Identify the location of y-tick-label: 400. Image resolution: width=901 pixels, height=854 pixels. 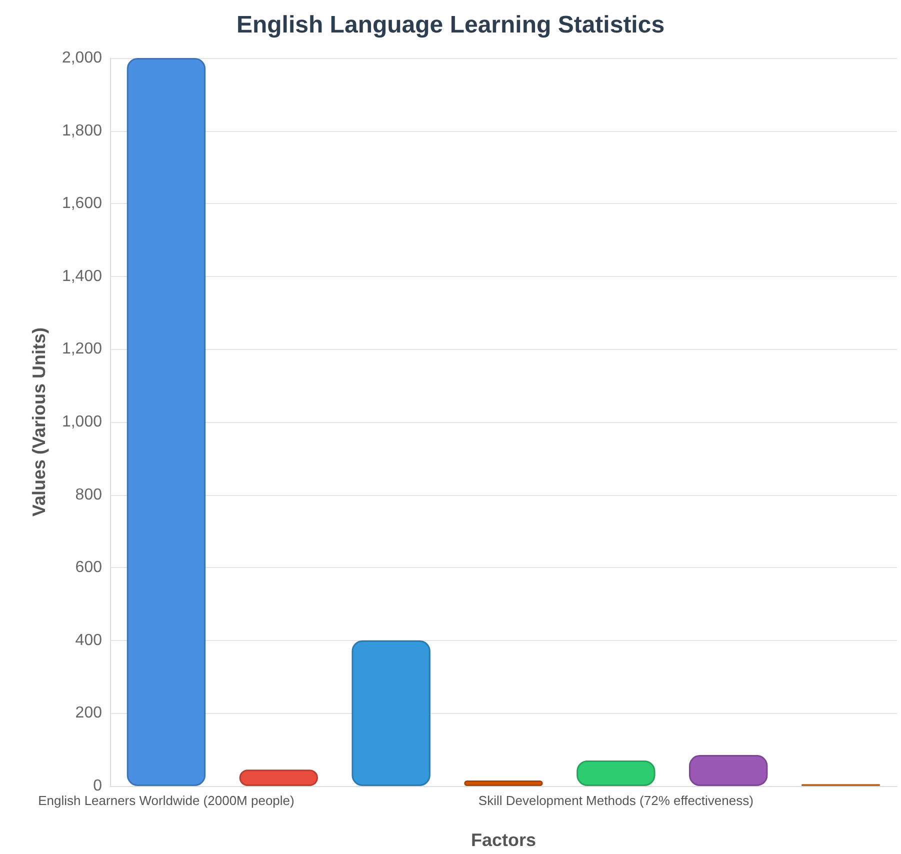
(88, 640).